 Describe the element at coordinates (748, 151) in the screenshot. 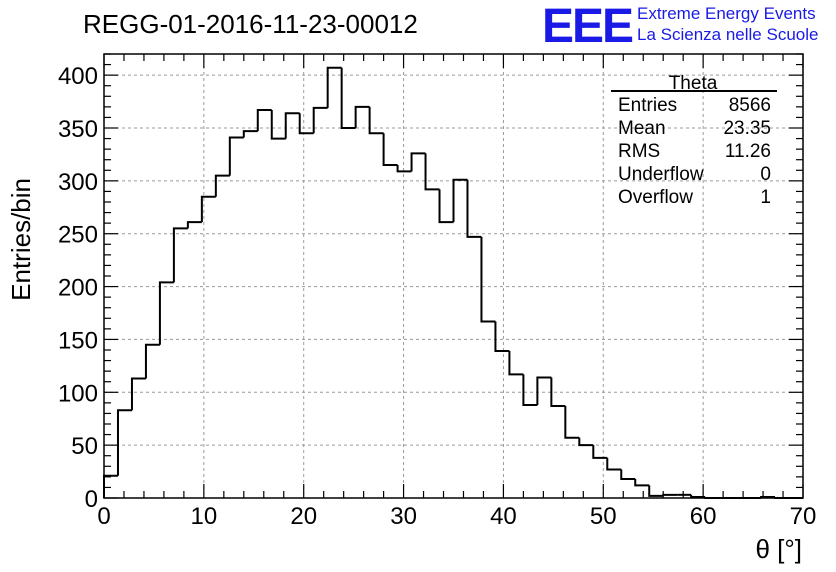

I see `stats-row-value: 11.26` at that location.